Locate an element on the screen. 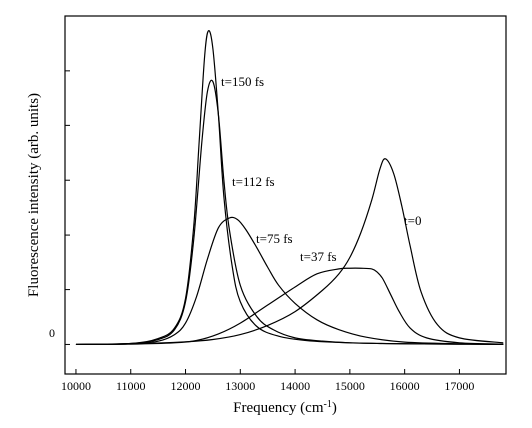  x-tick-label: 15000 is located at coordinates (350, 386).